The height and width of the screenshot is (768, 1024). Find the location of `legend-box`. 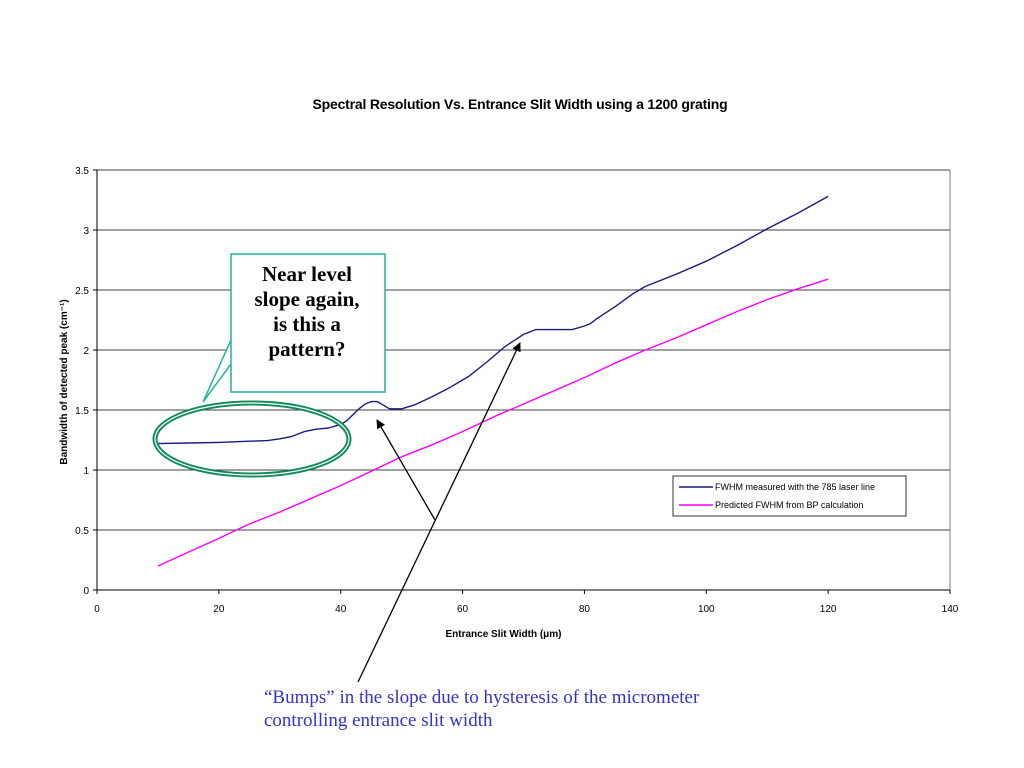

legend-box is located at coordinates (789, 496).